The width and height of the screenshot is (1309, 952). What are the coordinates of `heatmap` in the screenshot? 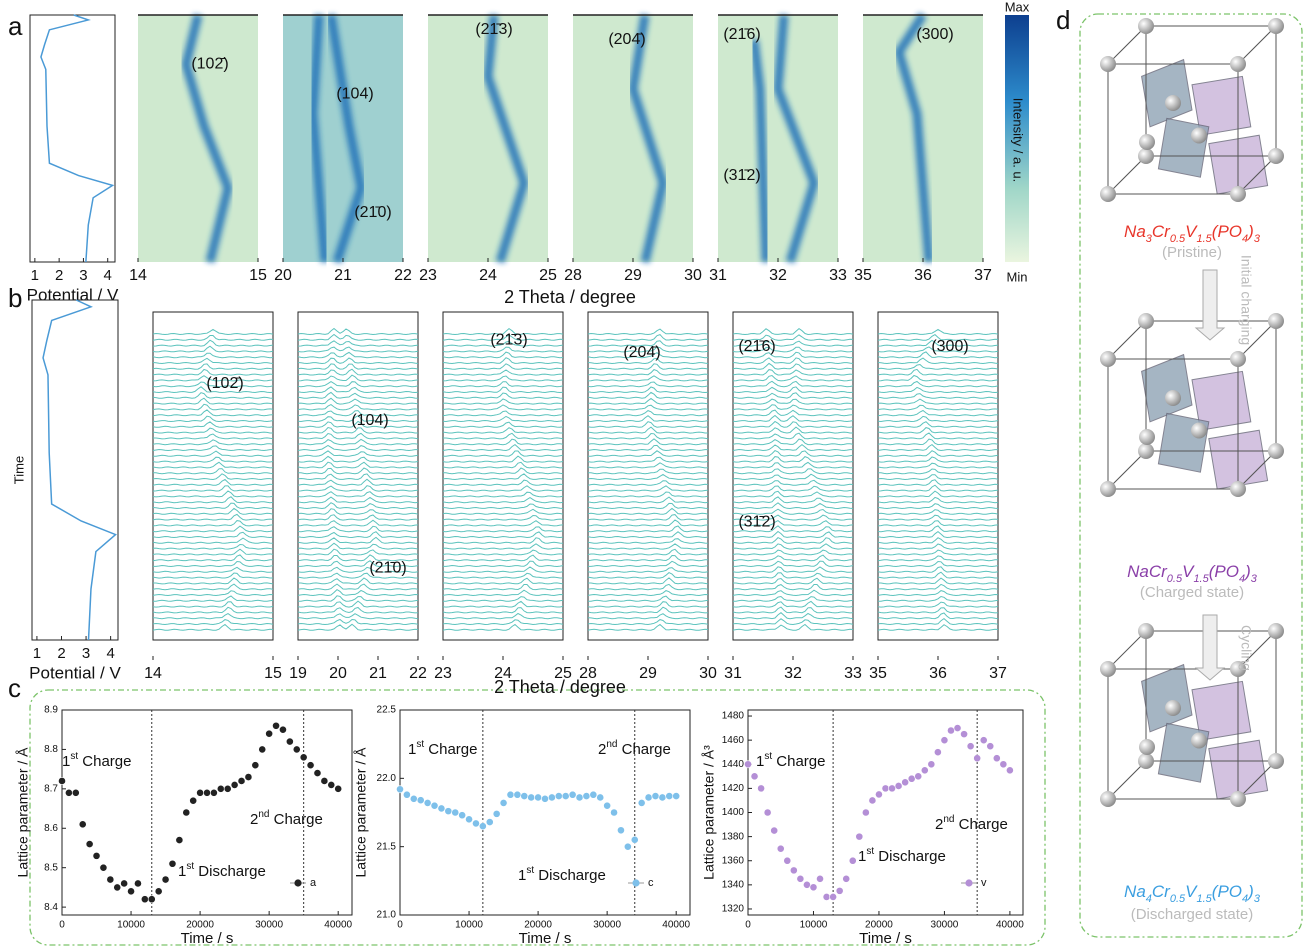 It's located at (343, 138).